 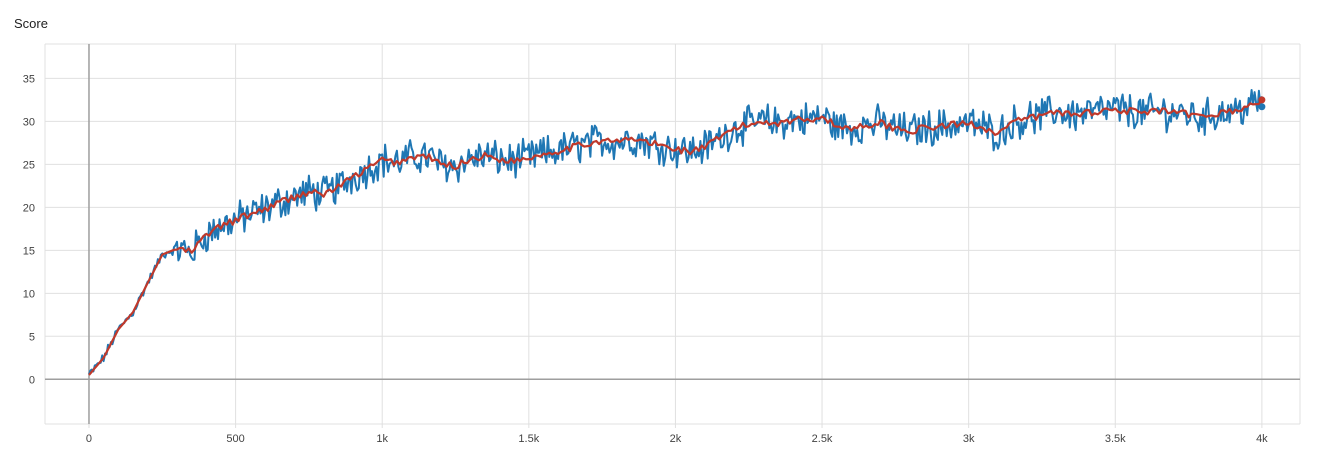 What do you see at coordinates (822, 439) in the screenshot?
I see `x-tick-label: 2.5k` at bounding box center [822, 439].